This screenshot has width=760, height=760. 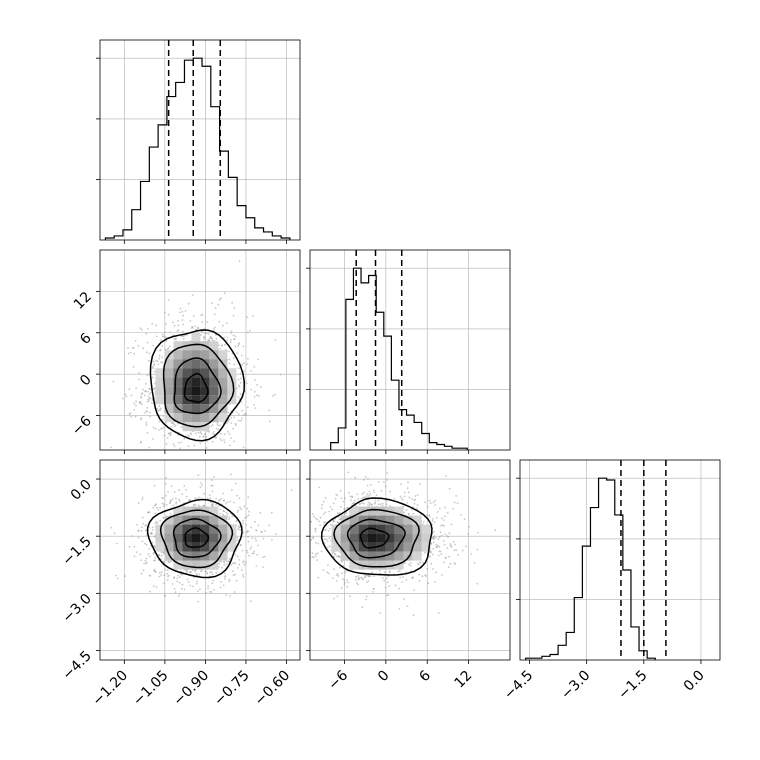 I want to click on x-tick-label: −6, so click(x=338, y=680).